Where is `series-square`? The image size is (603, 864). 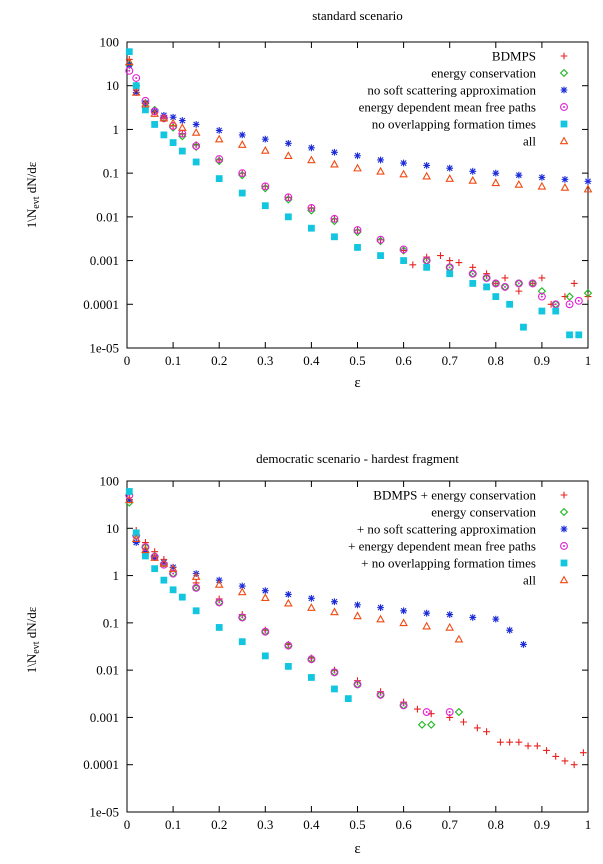
series-square is located at coordinates (238, 595).